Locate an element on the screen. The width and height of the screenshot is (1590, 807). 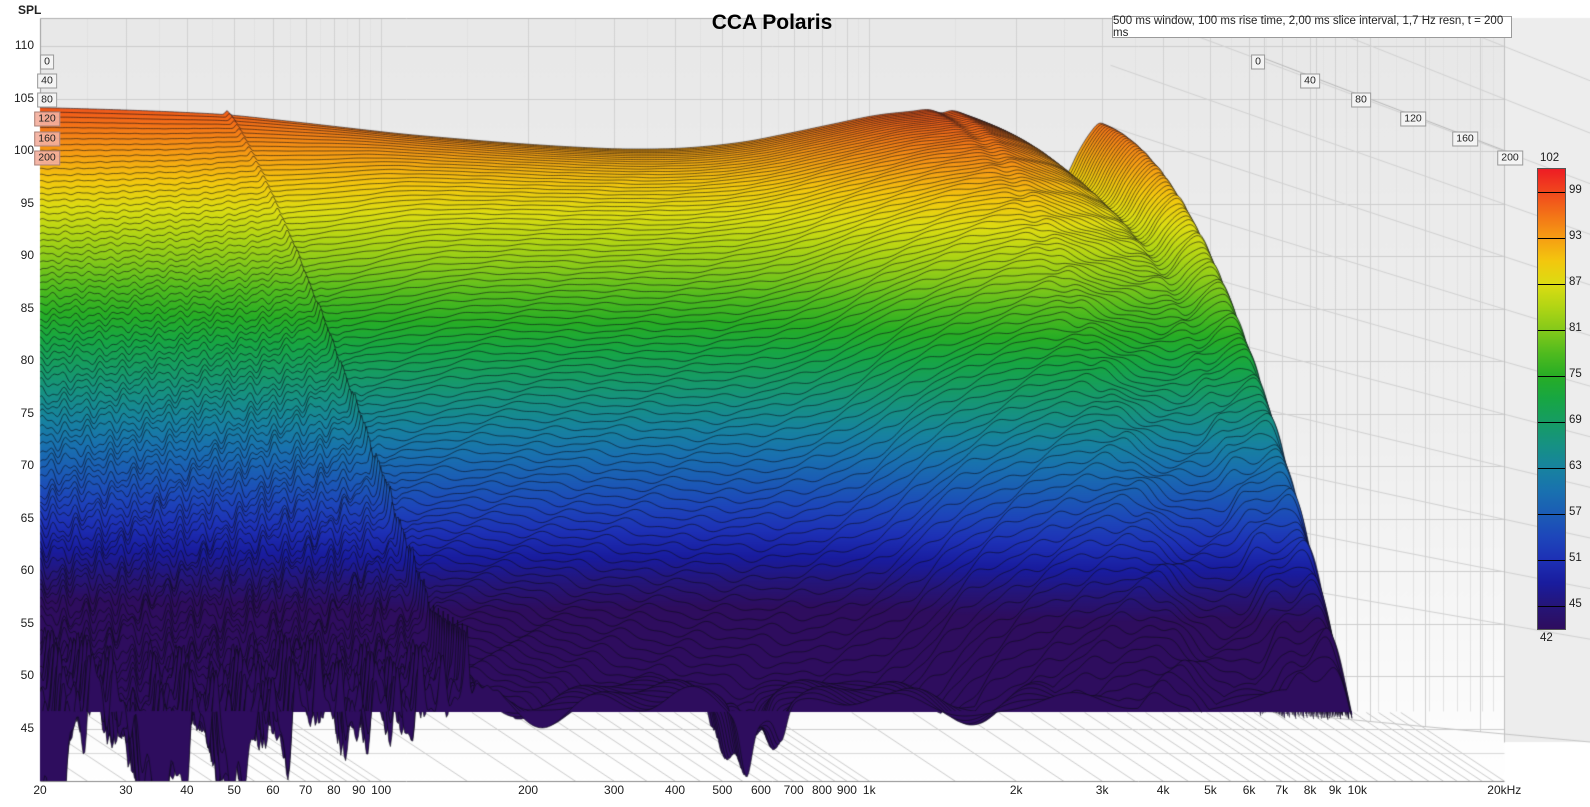
spl-axis-tick-label: 65 is located at coordinates (27, 517).